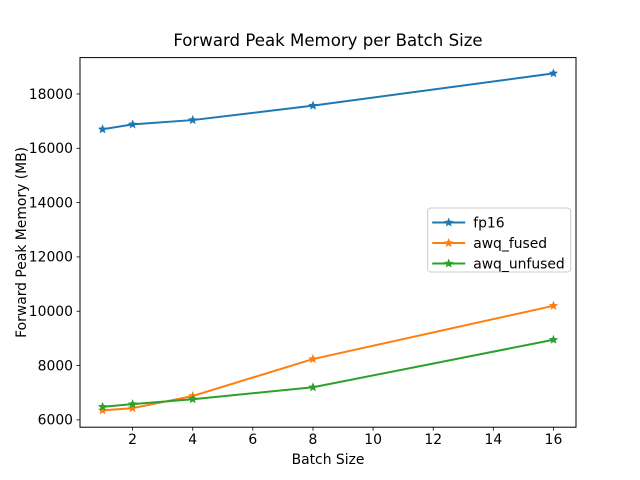 Image resolution: width=640 pixels, height=480 pixels. I want to click on x-tick-label: 6, so click(252, 440).